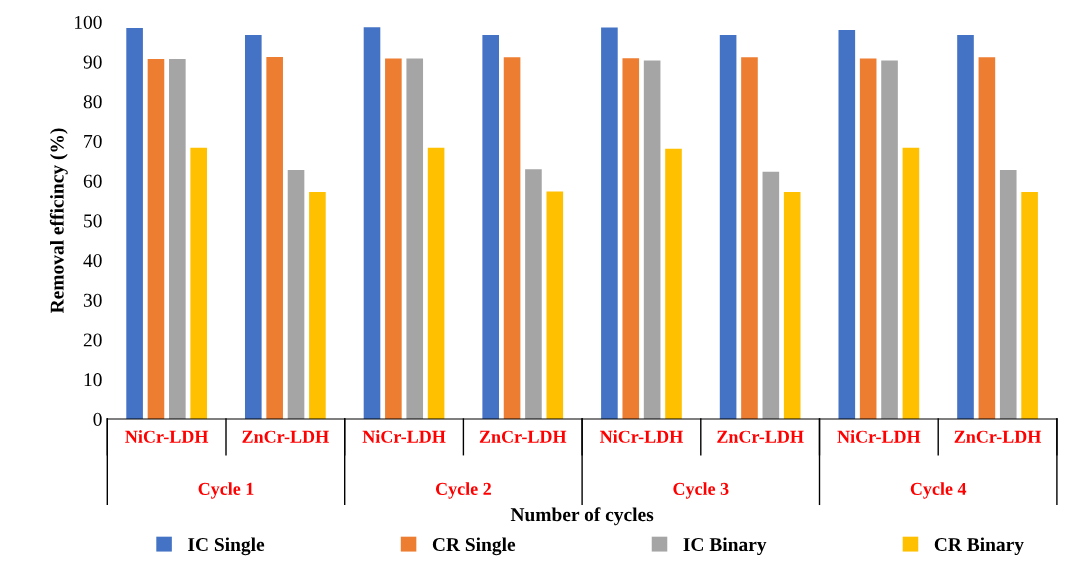  I want to click on y-tick-label: 100, so click(88, 22).